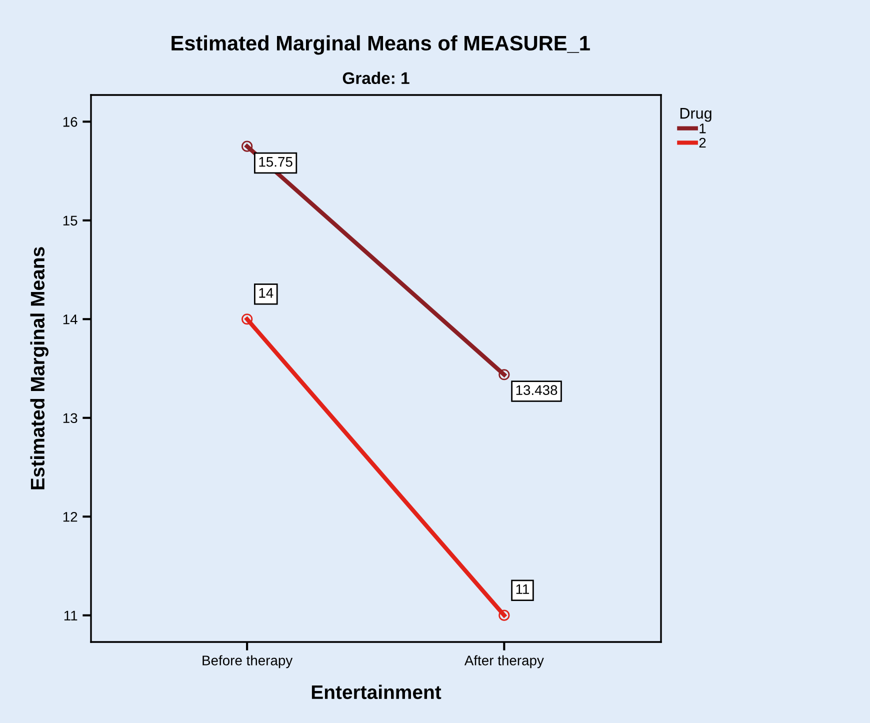  I want to click on y-tick-label: 11, so click(71, 615).